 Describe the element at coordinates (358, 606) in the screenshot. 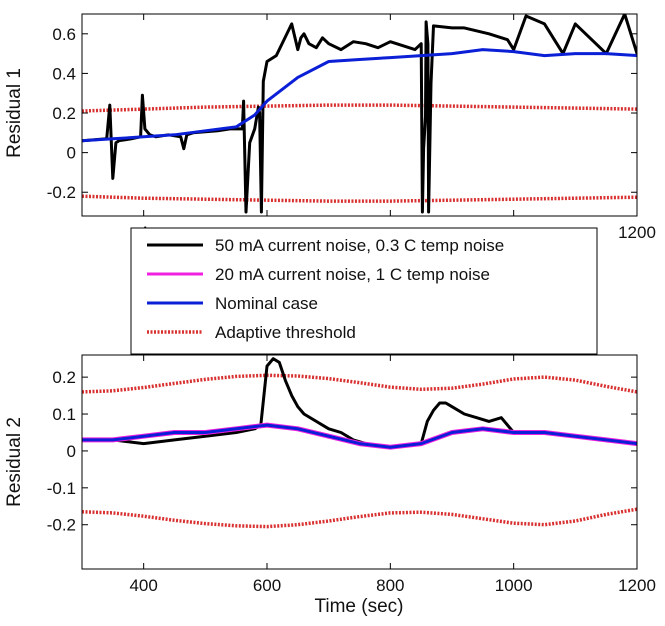

I see `x-axis-label: Time (sec)` at that location.